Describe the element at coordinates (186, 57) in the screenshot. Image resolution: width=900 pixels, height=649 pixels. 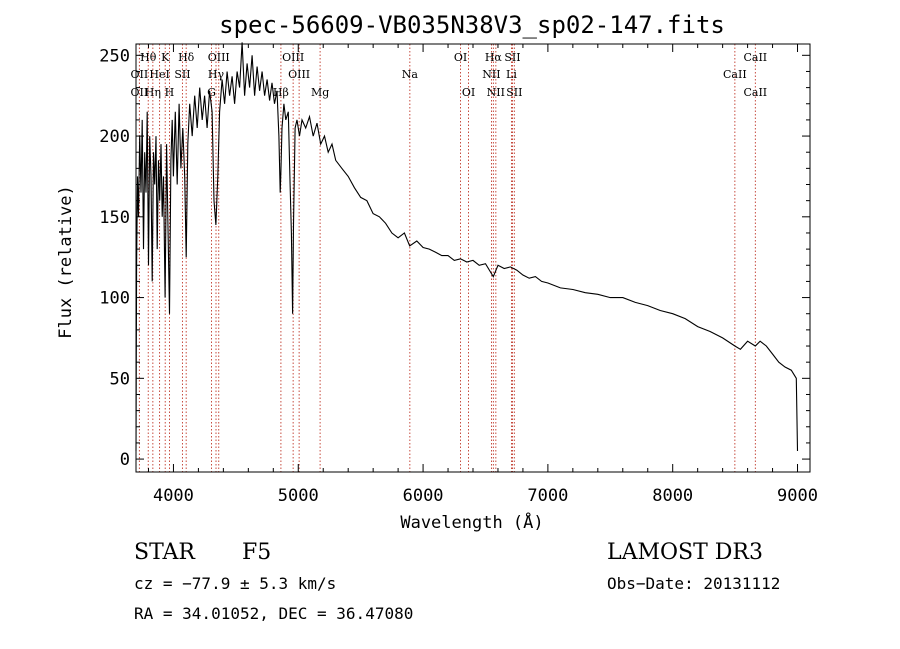
I see `line-label-hδ: Hδ` at that location.